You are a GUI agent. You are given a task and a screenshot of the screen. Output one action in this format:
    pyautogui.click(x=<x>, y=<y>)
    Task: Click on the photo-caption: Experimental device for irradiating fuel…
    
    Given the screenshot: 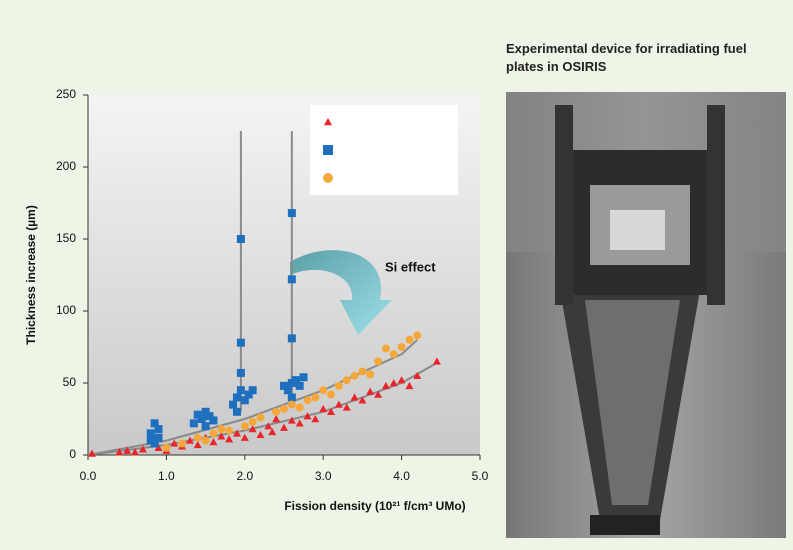 What is the action you would take?
    pyautogui.click(x=626, y=57)
    